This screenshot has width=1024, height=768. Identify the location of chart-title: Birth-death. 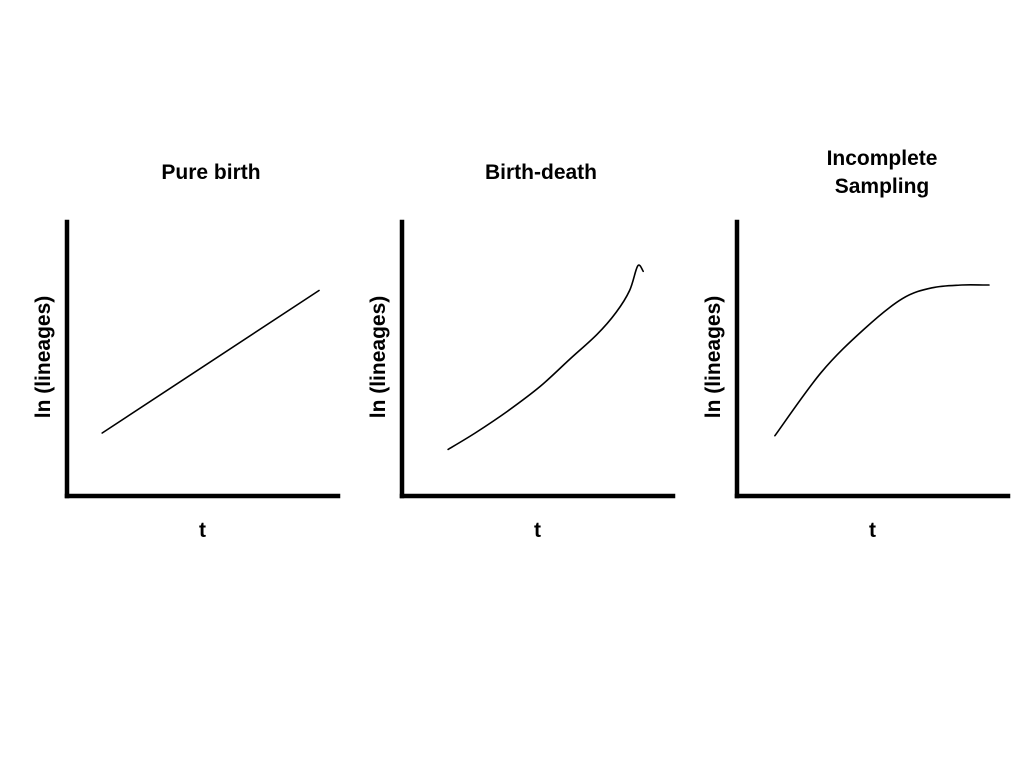
(541, 172).